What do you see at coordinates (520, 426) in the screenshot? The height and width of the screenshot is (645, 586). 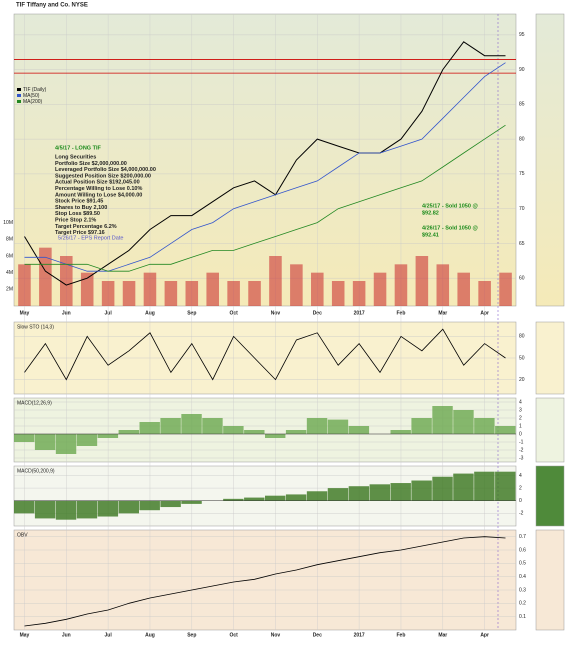 I see `y-tick-label: 1` at bounding box center [520, 426].